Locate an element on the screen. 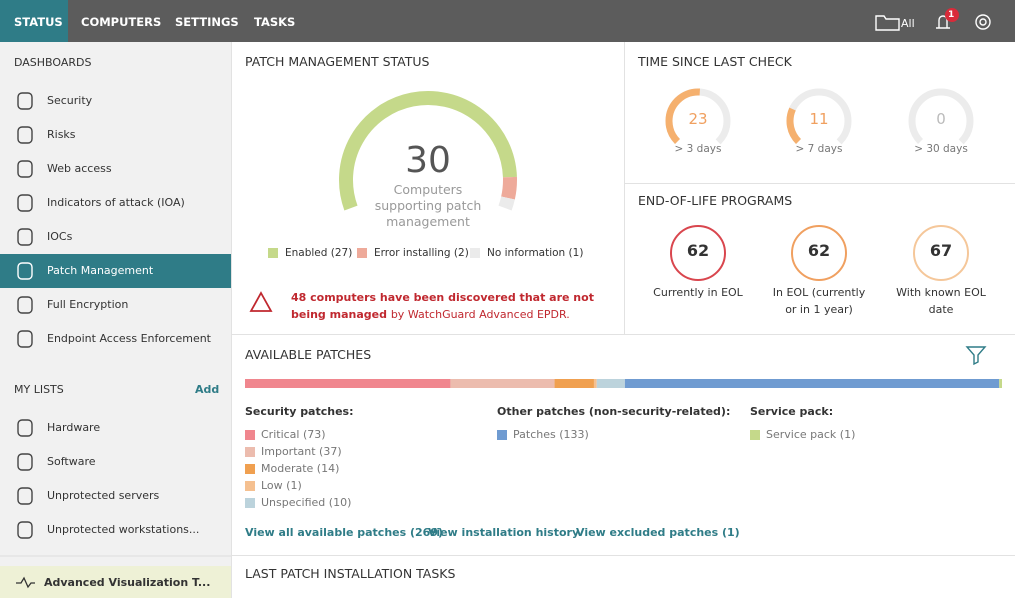 The height and width of the screenshot is (598, 1015). sidebar-item: Web access is located at coordinates (79, 168).